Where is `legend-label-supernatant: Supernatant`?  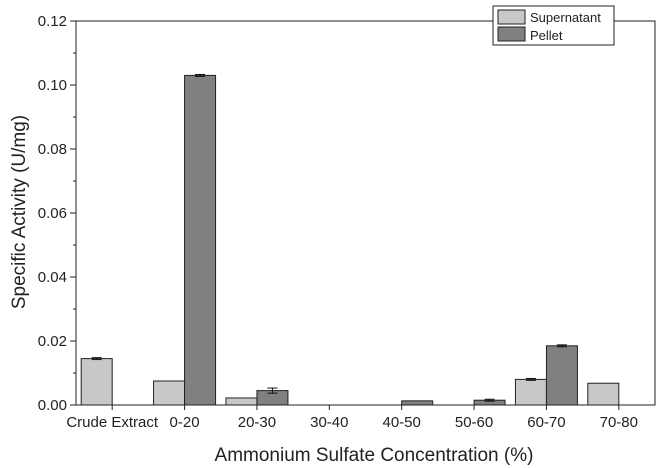 legend-label-supernatant: Supernatant is located at coordinates (565, 17).